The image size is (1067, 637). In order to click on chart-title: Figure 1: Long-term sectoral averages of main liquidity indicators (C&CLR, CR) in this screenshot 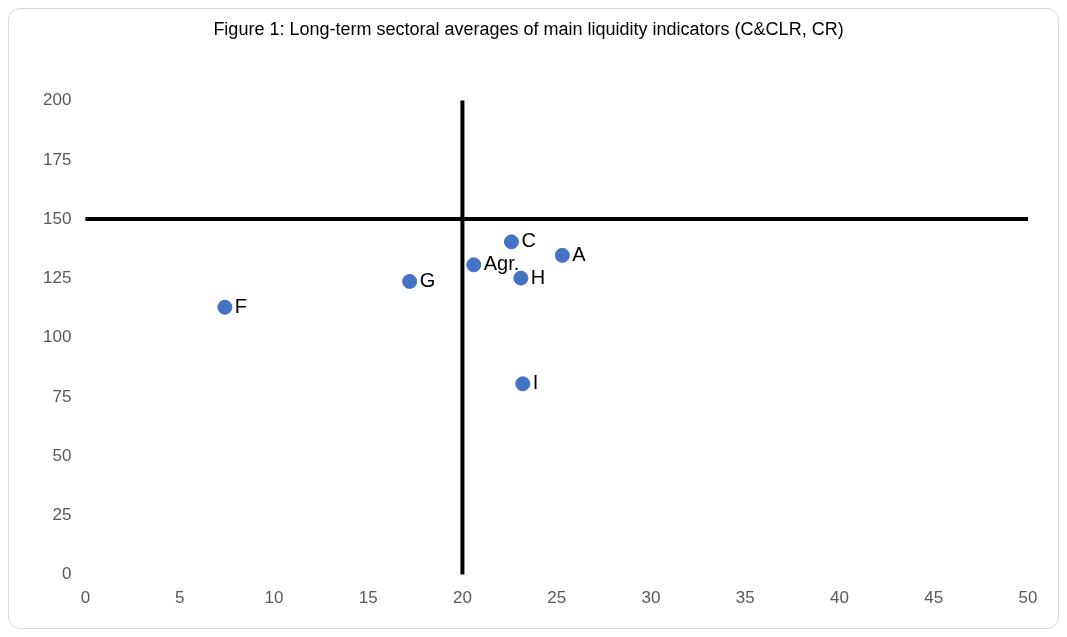, I will do `click(528, 28)`.